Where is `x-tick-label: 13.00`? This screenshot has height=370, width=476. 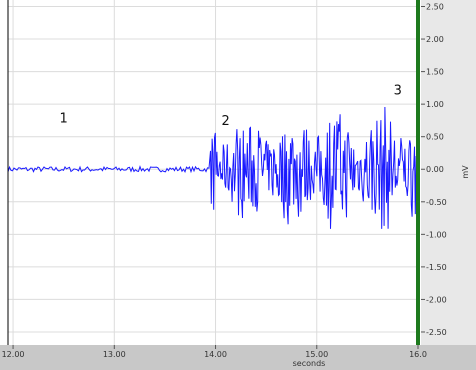
x-tick-label: 13.00 is located at coordinates (114, 354).